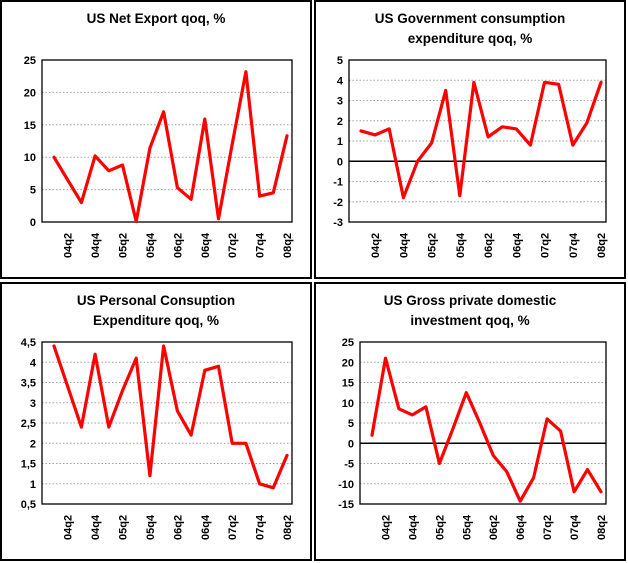  Describe the element at coordinates (338, 183) in the screenshot. I see `y-tick-label: -1` at that location.